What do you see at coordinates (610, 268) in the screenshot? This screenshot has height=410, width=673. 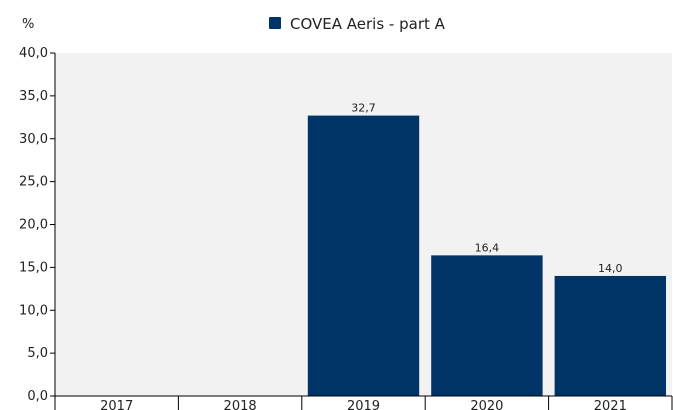 I see `data-label-2021: 14,0` at bounding box center [610, 268].